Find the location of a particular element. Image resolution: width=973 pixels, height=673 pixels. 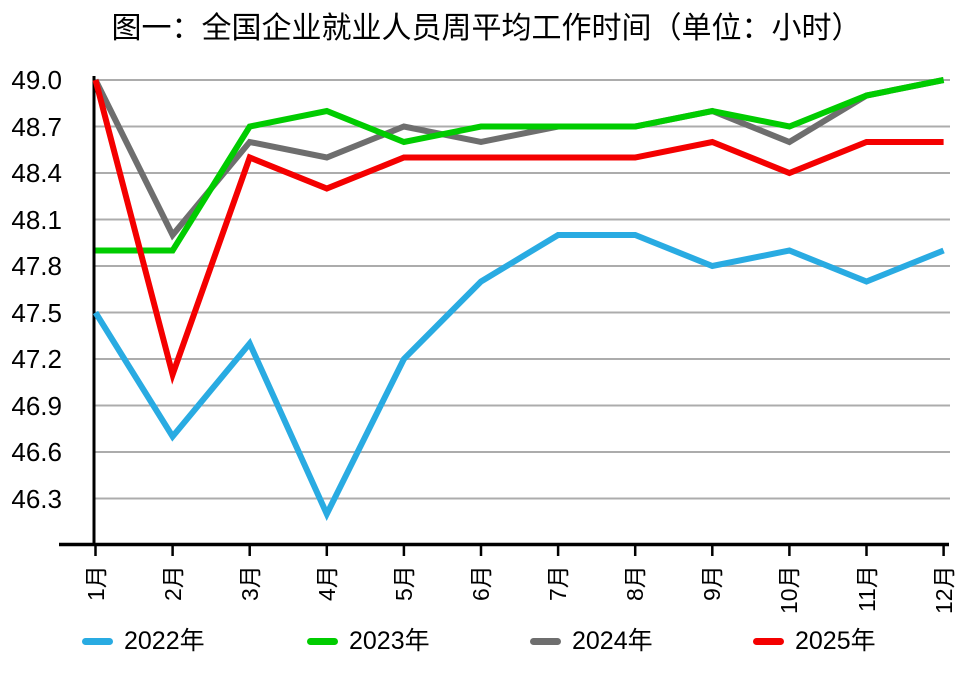

y-axis-label: 46.6 is located at coordinates (36, 452).